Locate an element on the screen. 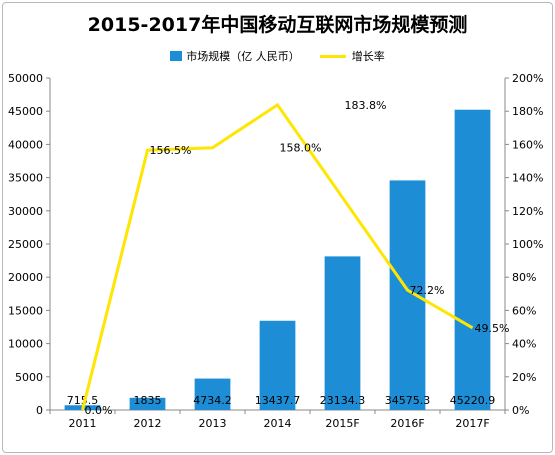 This screenshot has width=555, height=455. y-right-tick-label: 120% is located at coordinates (527, 211).